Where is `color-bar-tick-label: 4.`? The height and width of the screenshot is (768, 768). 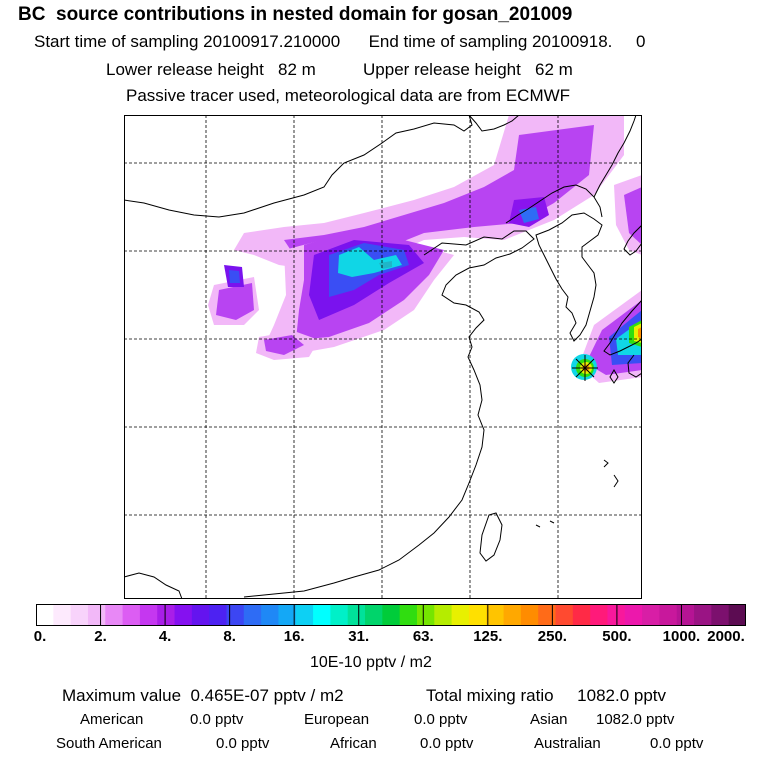
color-bar-tick-label: 4. is located at coordinates (165, 636).